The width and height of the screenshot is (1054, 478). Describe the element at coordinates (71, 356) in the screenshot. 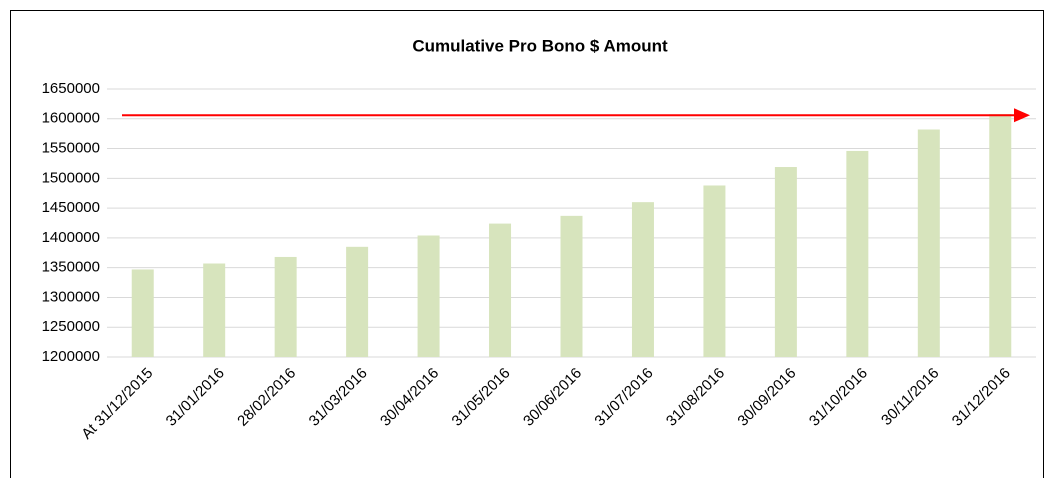

I see `y-tick-label: 1200000` at that location.